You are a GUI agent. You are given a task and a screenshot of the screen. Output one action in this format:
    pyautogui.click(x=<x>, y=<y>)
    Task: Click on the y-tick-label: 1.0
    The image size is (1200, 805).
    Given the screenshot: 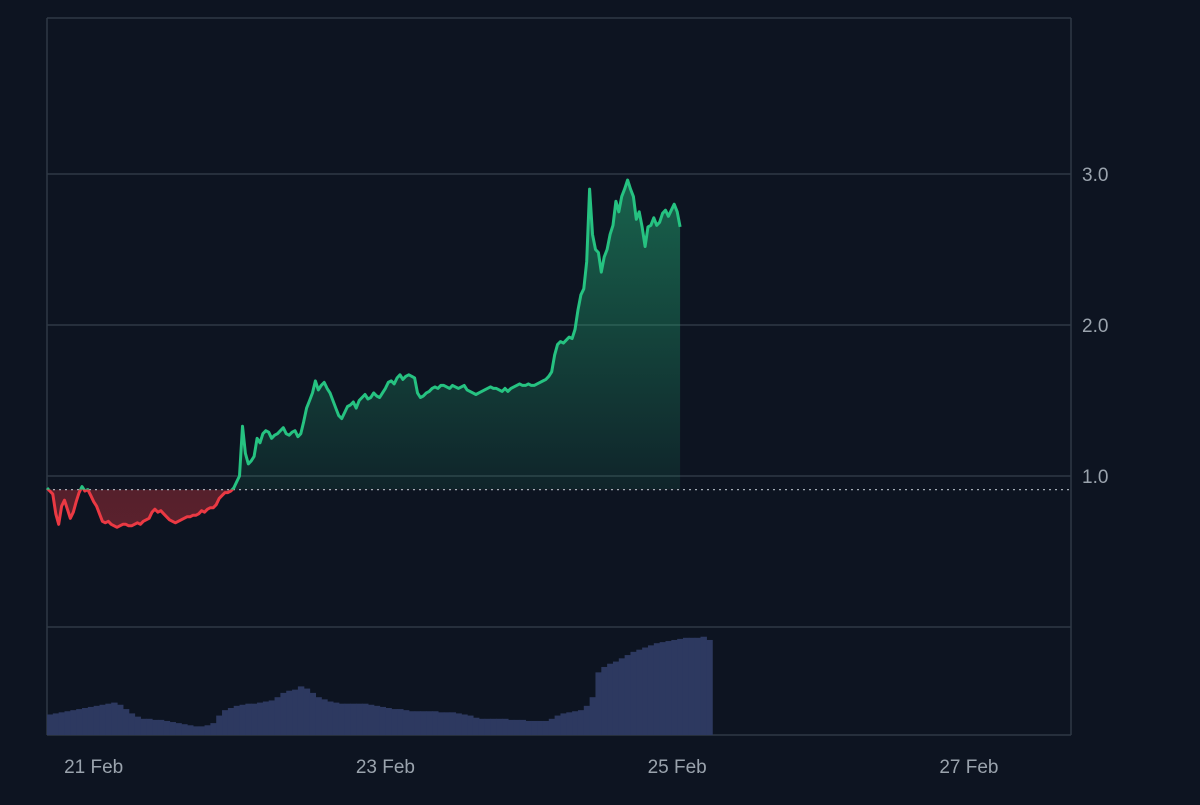 What is the action you would take?
    pyautogui.click(x=1095, y=477)
    